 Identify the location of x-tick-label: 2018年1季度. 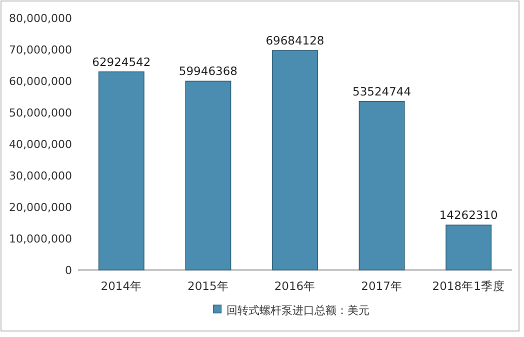
(468, 286).